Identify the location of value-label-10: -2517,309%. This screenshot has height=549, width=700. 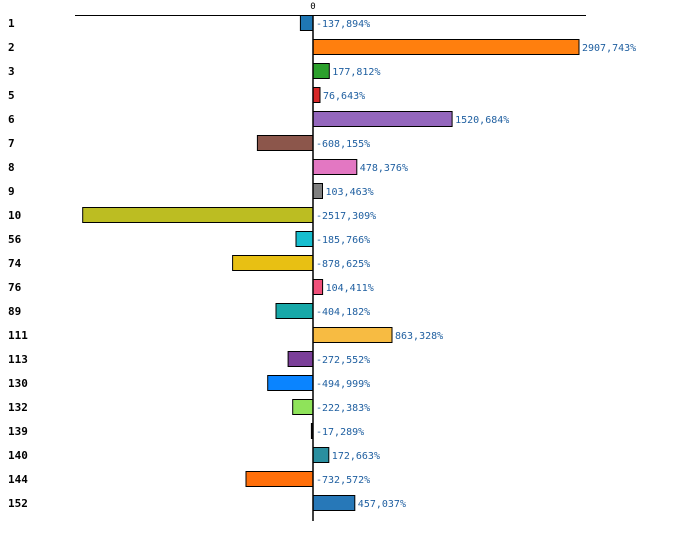
(346, 216).